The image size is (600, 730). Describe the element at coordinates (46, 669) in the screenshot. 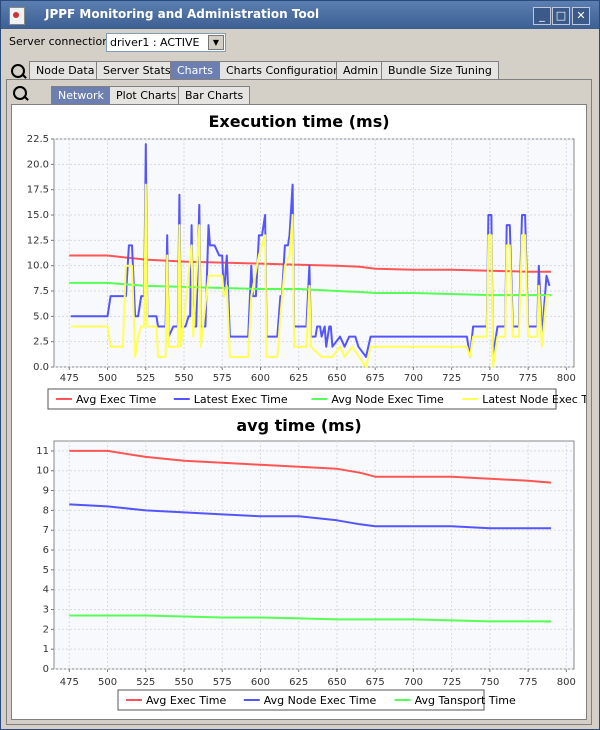

I see `y-tick-label: 0` at that location.